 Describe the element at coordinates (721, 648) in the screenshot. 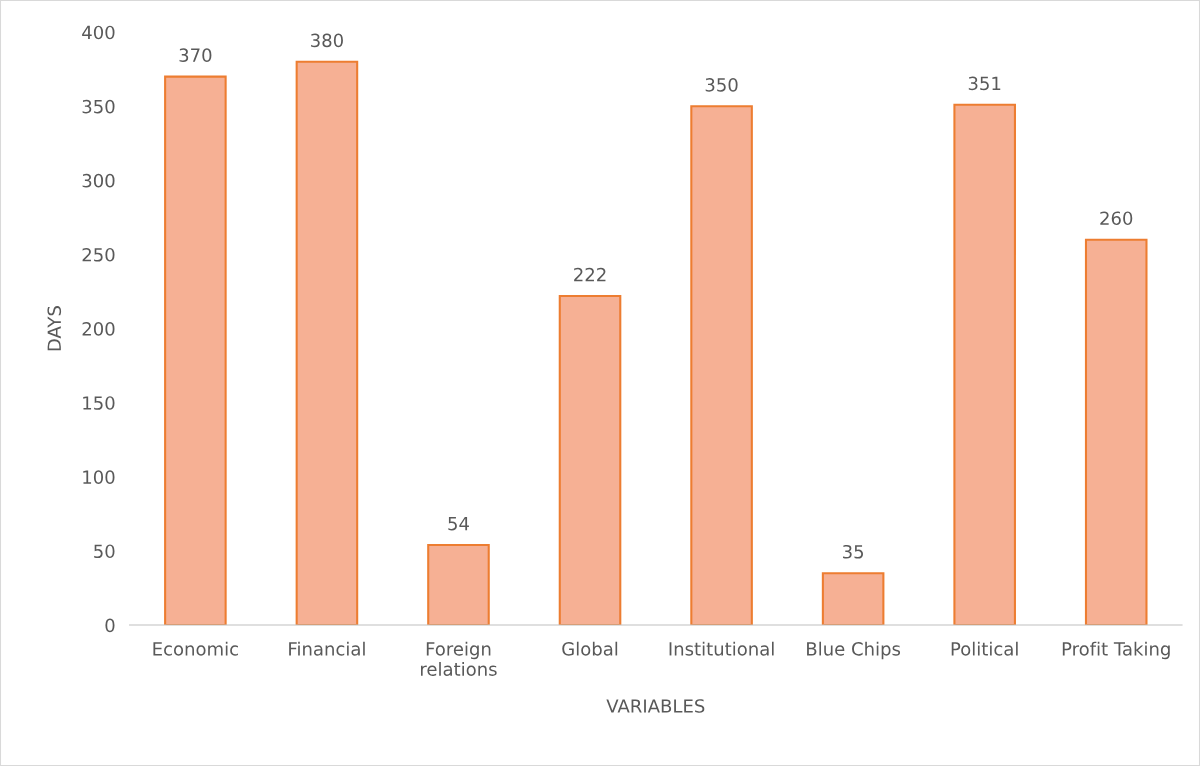

I see `x-tick-label: Institutional` at that location.